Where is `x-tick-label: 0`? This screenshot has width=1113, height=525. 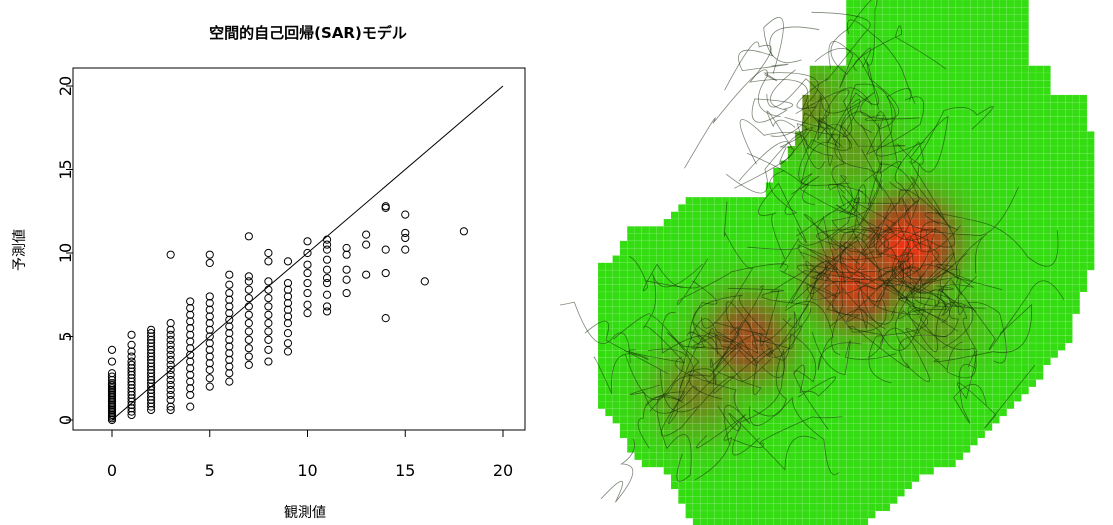 x-tick-label: 0 is located at coordinates (112, 470).